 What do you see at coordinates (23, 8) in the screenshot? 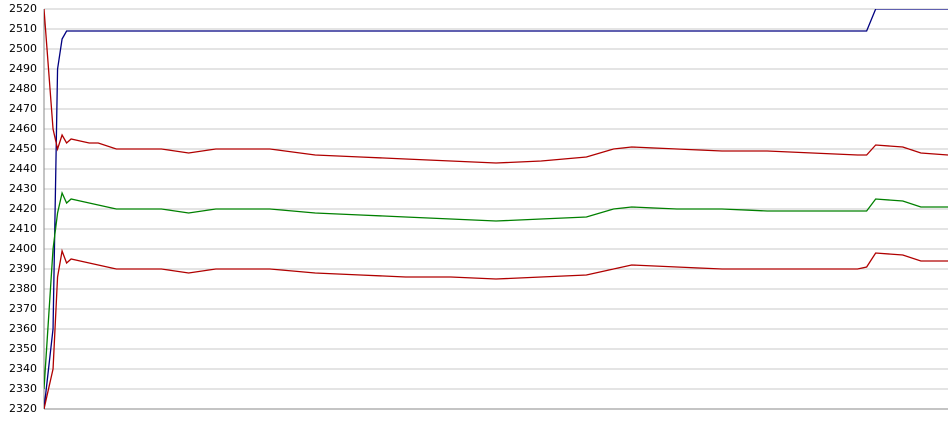
I see `y-tick-label: 2520` at bounding box center [23, 8].